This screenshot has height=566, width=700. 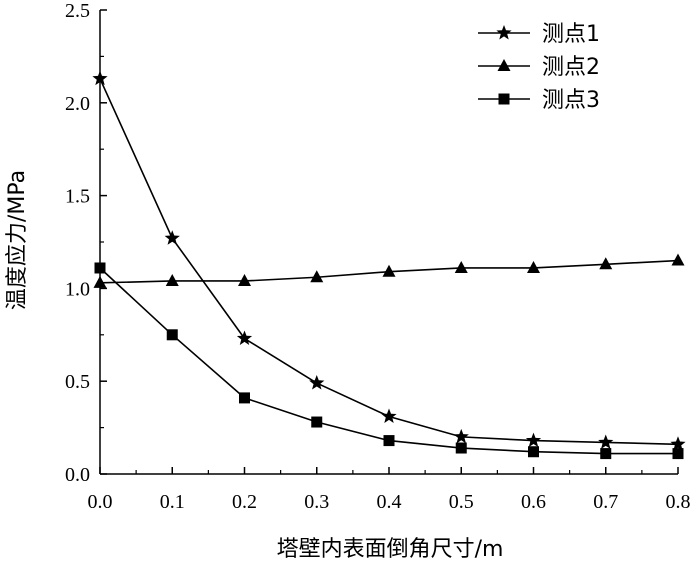 I want to click on x-tick-label: 0.5, so click(x=461, y=502).